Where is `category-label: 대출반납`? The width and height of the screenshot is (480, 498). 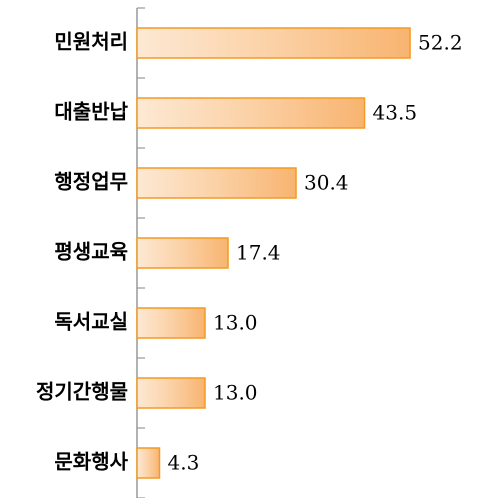 category-label: 대출반납 is located at coordinates (91, 112).